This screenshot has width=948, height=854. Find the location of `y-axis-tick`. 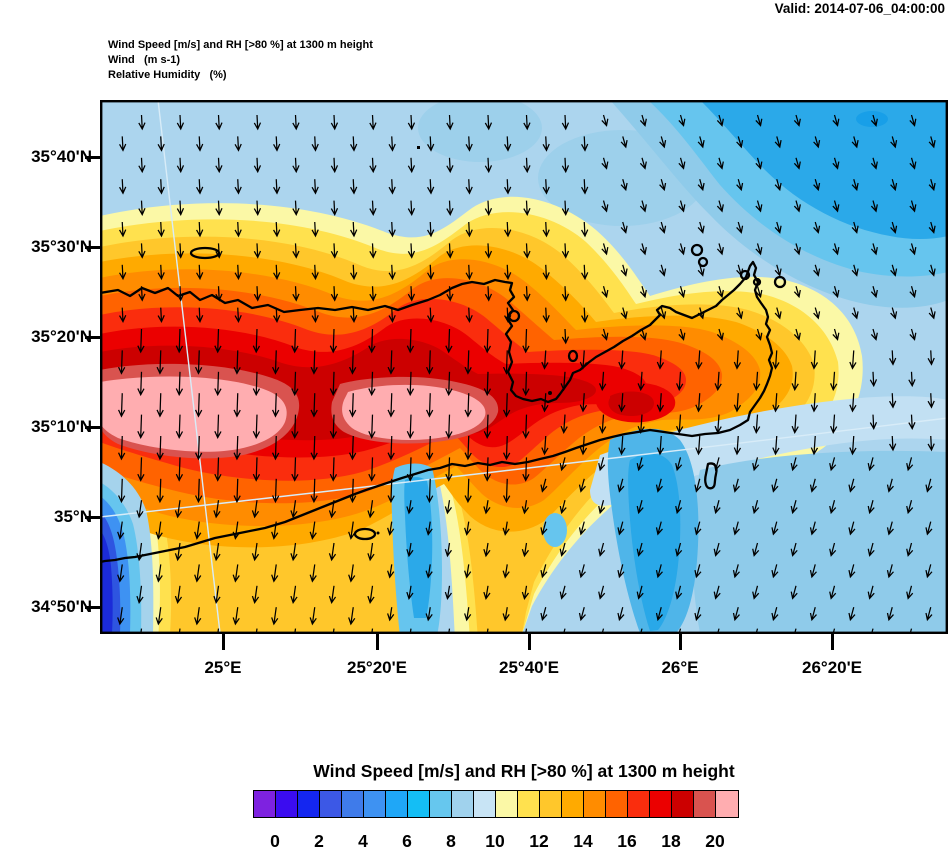

y-axis-tick is located at coordinates (93, 337).